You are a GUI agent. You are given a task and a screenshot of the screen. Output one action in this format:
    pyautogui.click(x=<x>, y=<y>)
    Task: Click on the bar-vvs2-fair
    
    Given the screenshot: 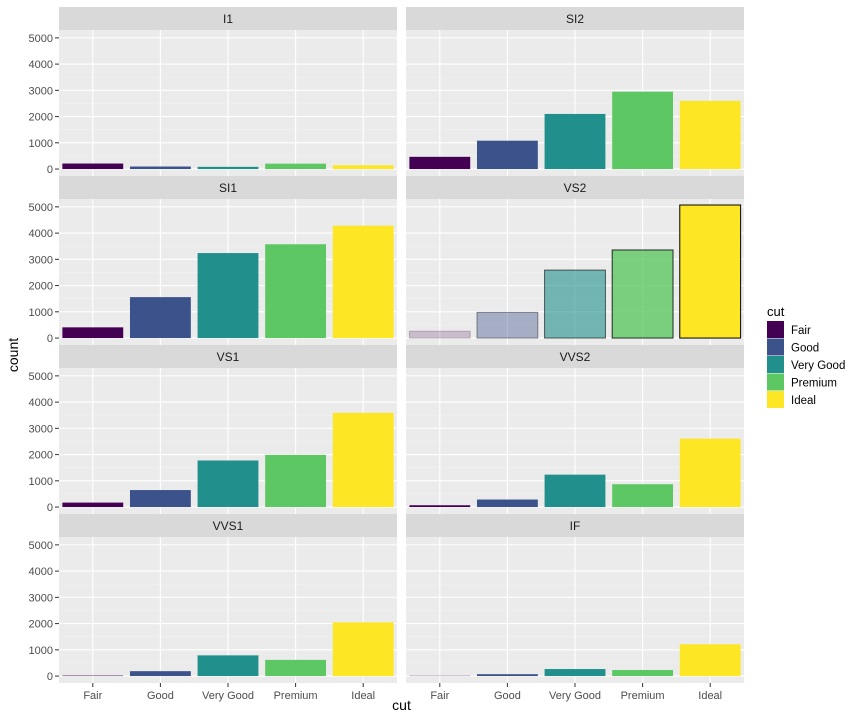 What is the action you would take?
    pyautogui.click(x=440, y=506)
    